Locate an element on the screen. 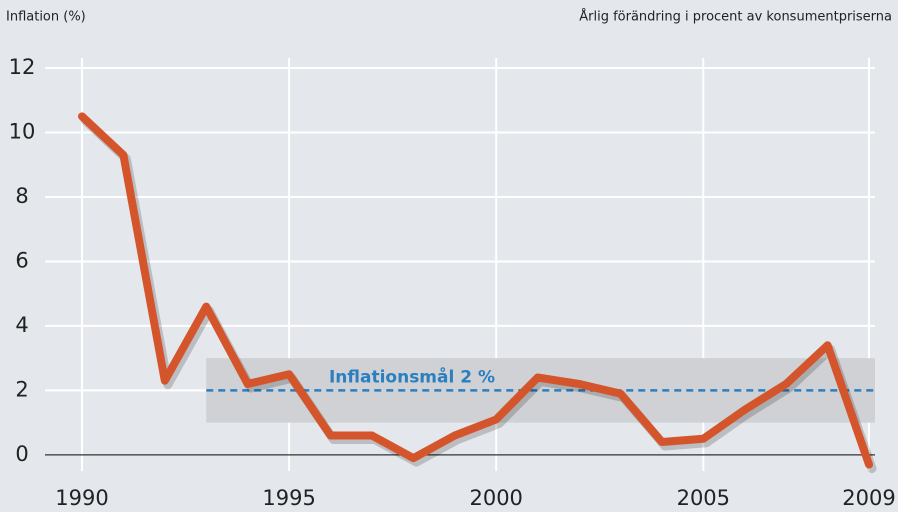 This screenshot has height=512, width=898. x-tick-label: 2000 is located at coordinates (495, 498).